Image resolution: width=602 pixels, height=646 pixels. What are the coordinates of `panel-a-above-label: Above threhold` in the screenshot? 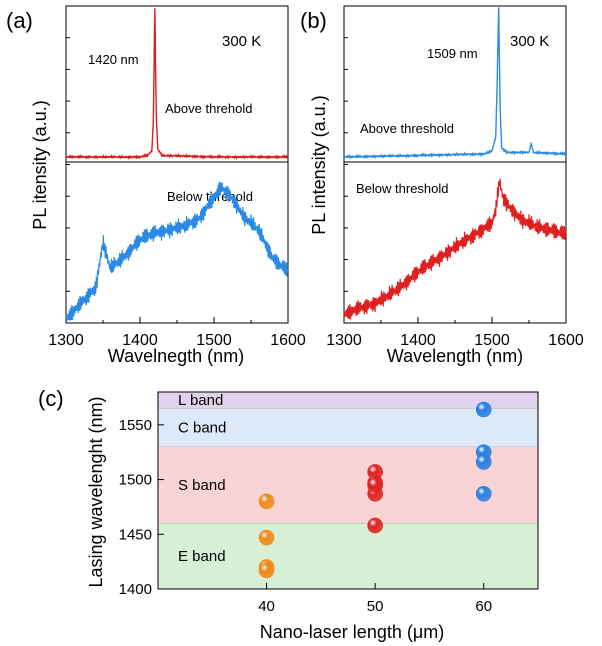 It's located at (208, 108).